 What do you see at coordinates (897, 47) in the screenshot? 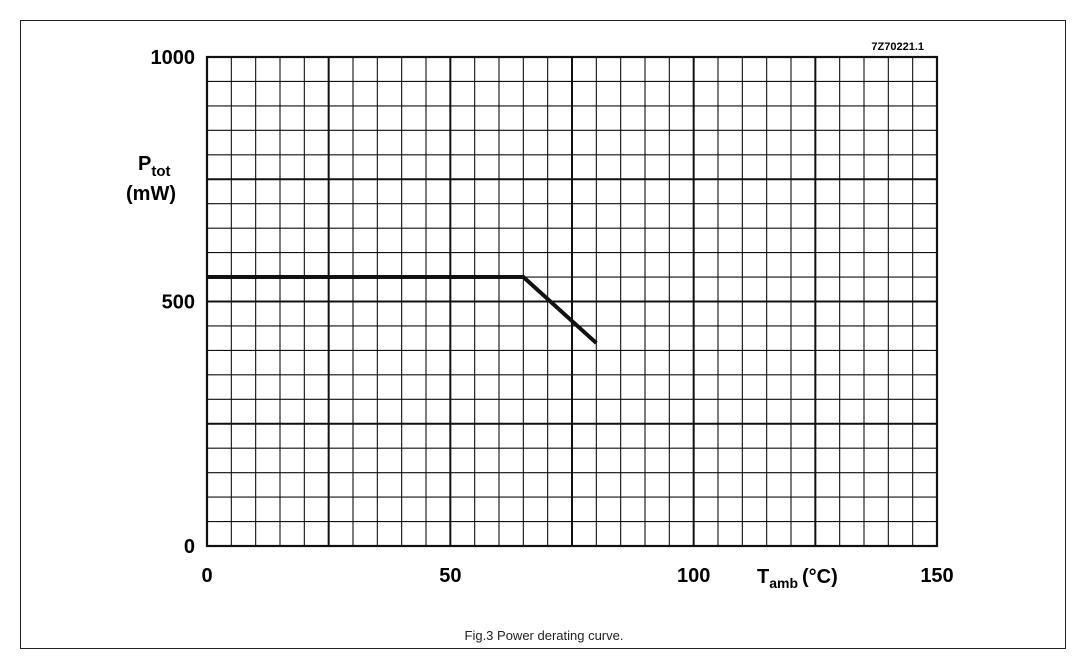
I see `figure-code: 7Z70221.1` at bounding box center [897, 47].